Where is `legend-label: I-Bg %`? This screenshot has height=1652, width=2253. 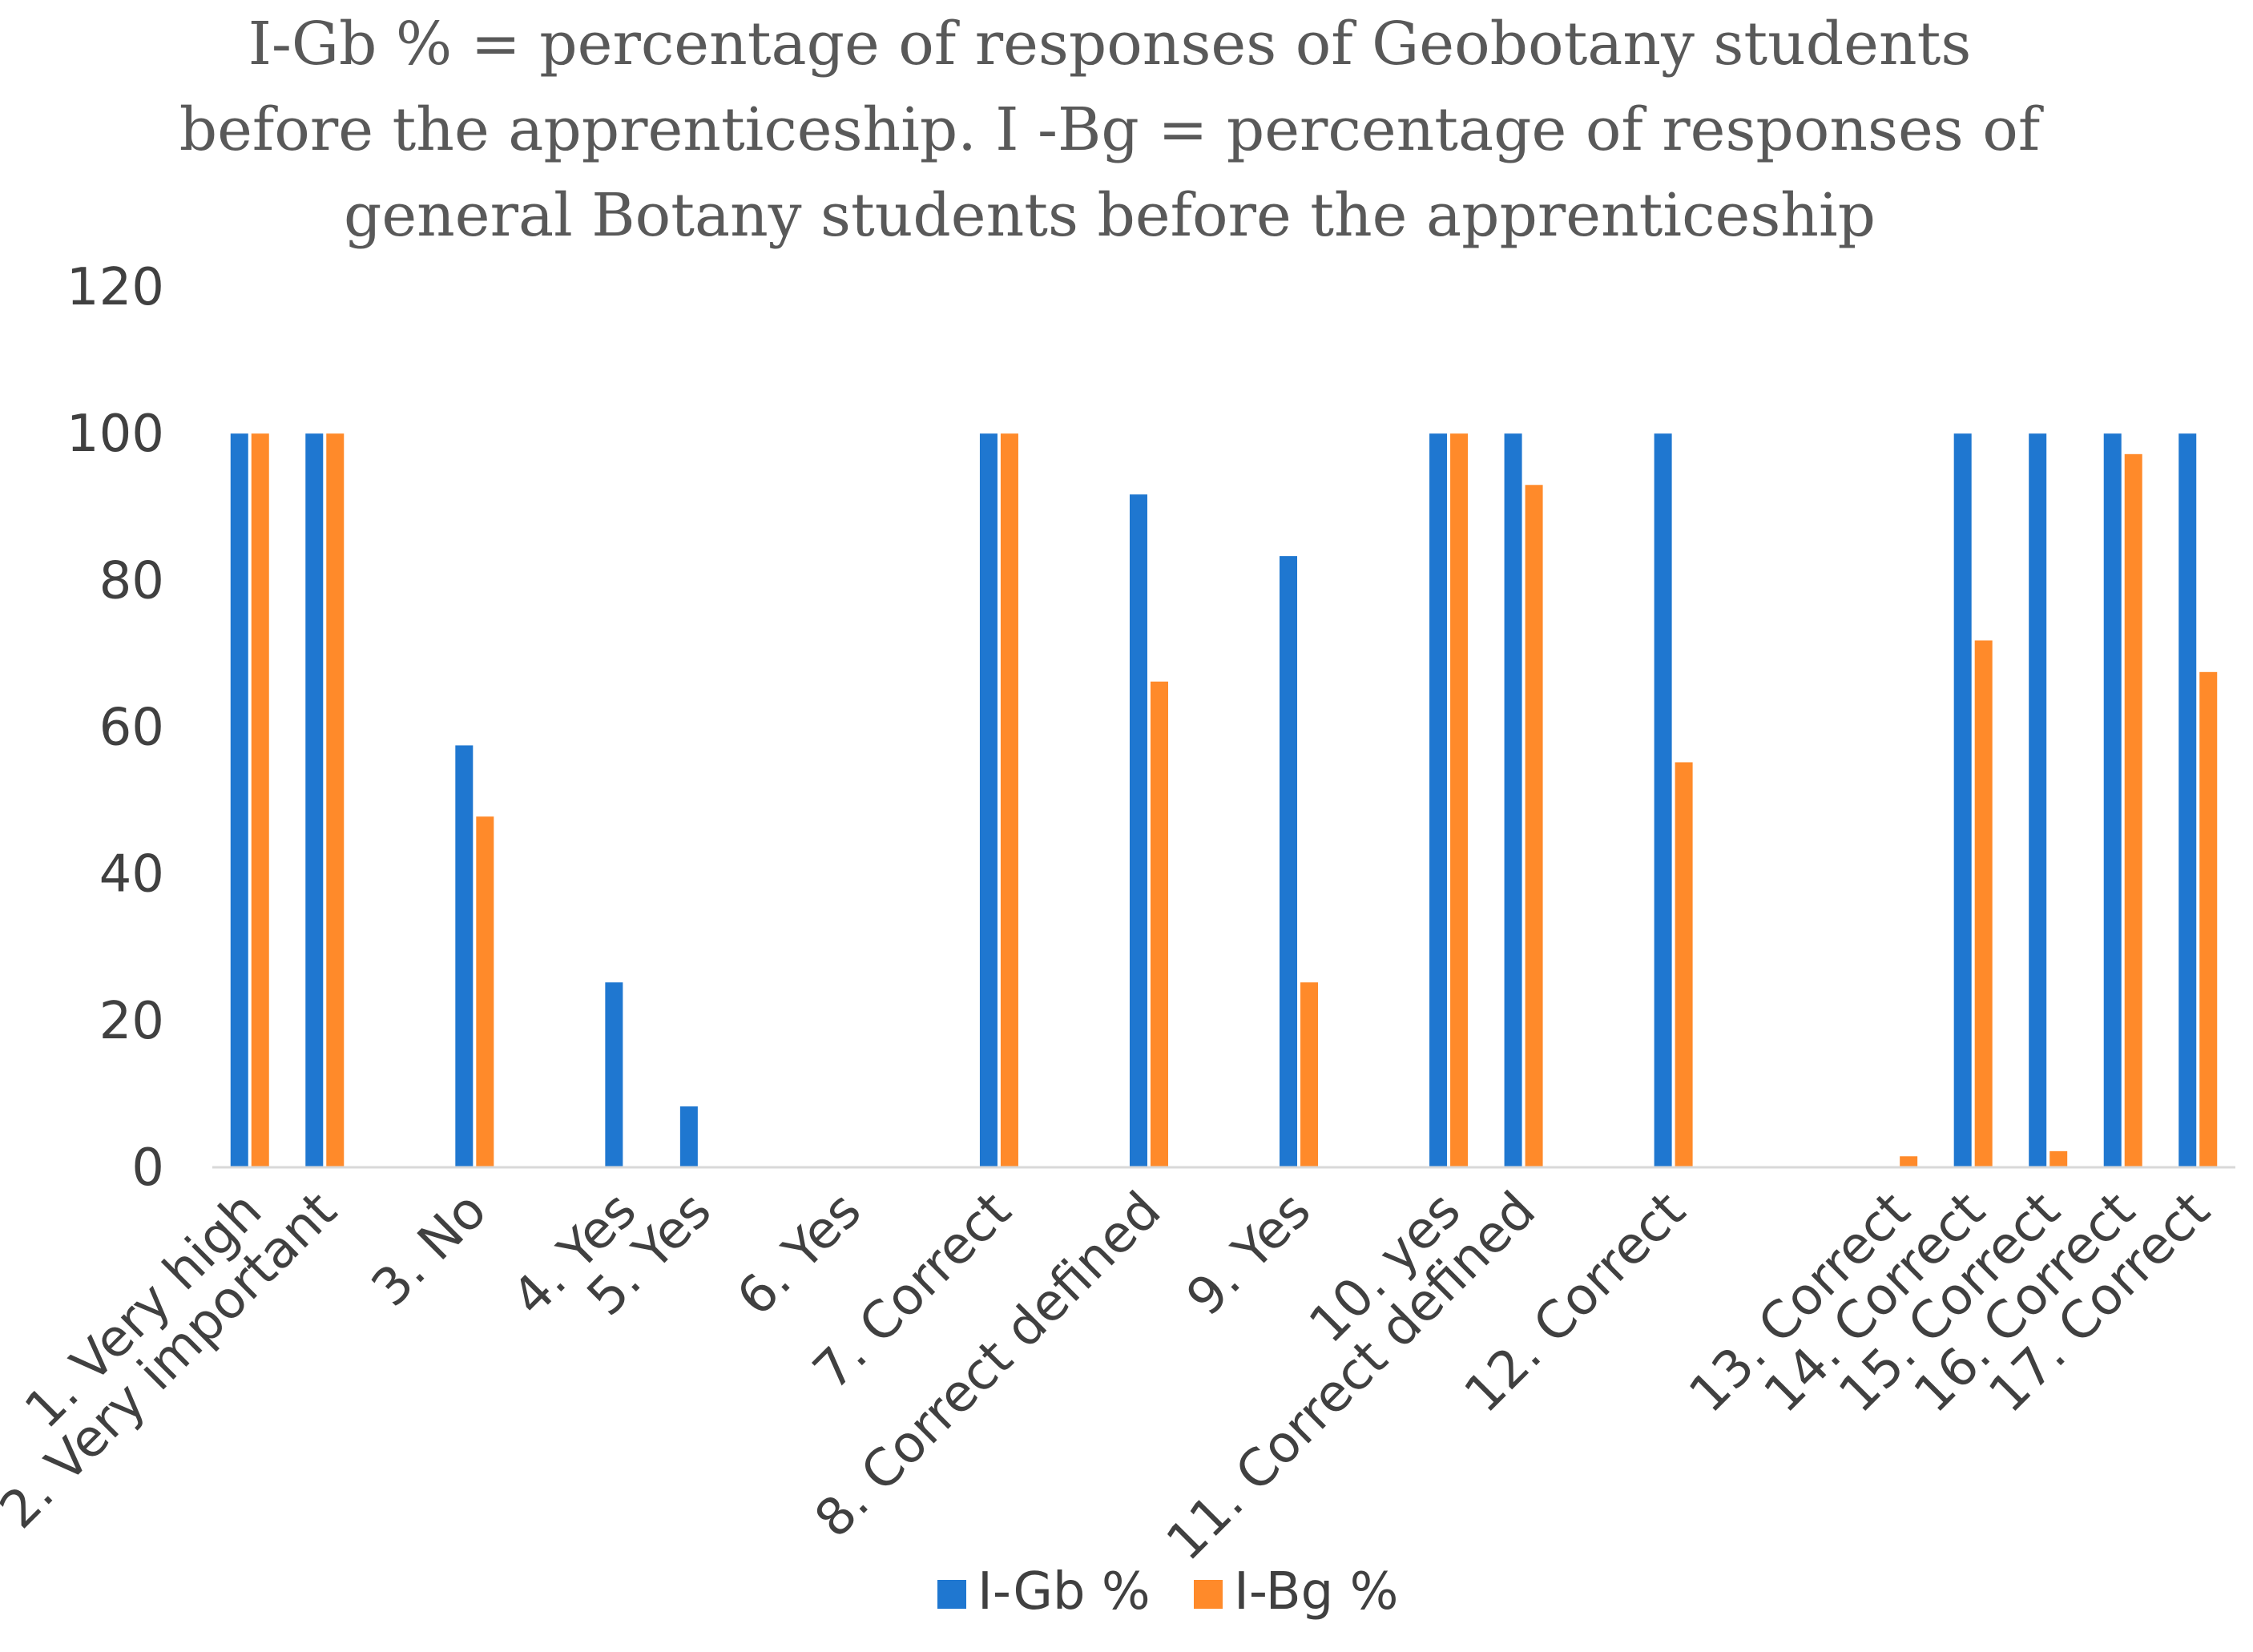 legend-label: I-Bg % is located at coordinates (1316, 1592).